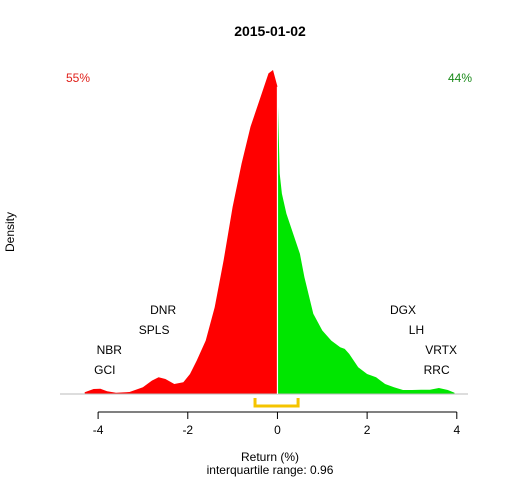 Image resolution: width=512 pixels, height=480 pixels. What do you see at coordinates (270, 470) in the screenshot?
I see `iqr-subtitle: interquartile range: 0.96` at bounding box center [270, 470].